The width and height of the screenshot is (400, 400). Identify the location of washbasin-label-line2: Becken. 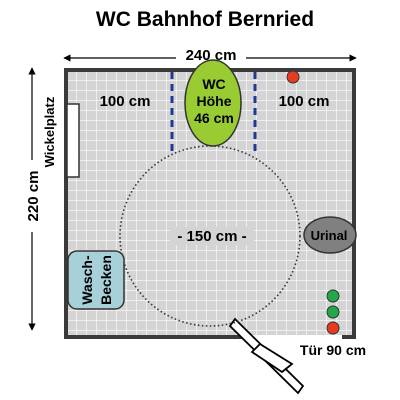
(106, 280).